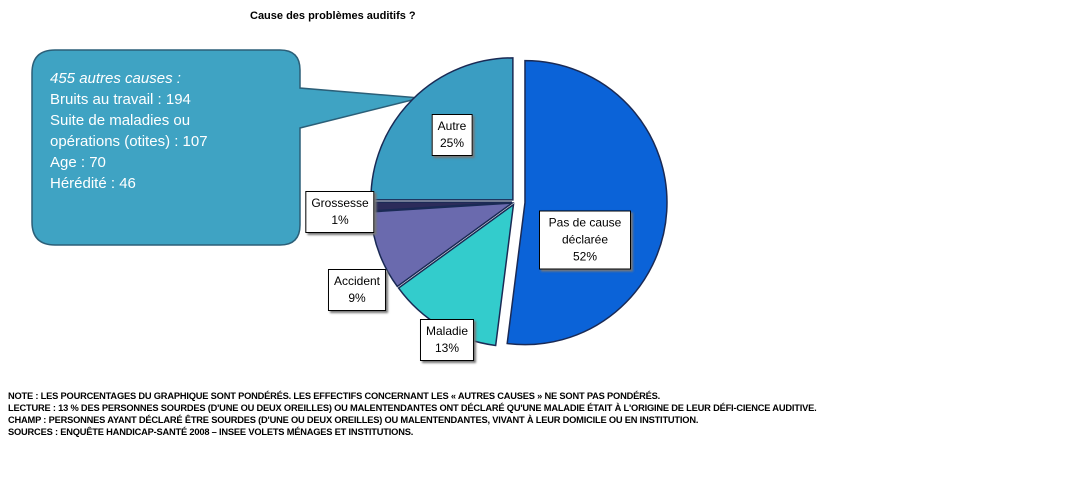 The width and height of the screenshot is (1067, 479). Describe the element at coordinates (585, 256) in the screenshot. I see `slice-value: 52%` at that location.